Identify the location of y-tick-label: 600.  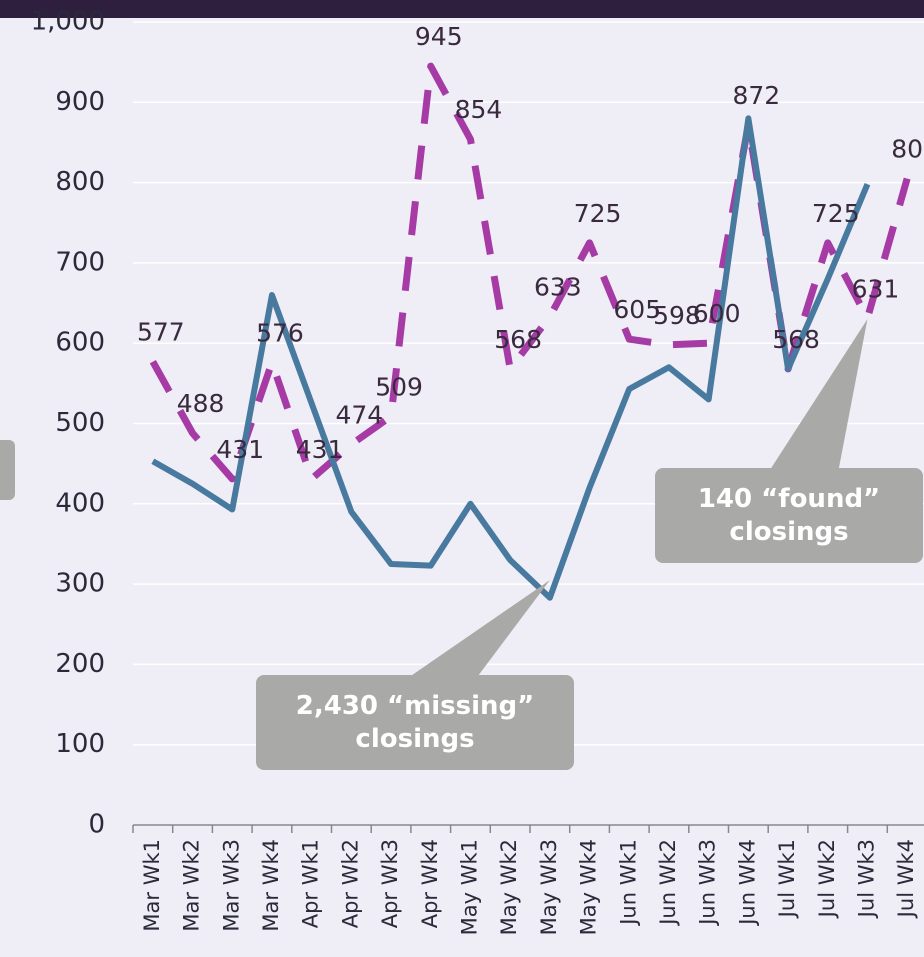
(80, 343).